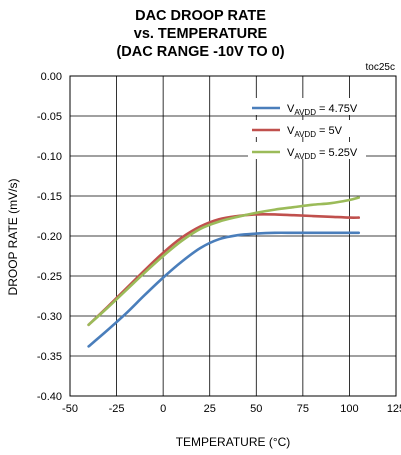 The height and width of the screenshot is (455, 401). I want to click on y-tick-label: -0.10, so click(49, 157).